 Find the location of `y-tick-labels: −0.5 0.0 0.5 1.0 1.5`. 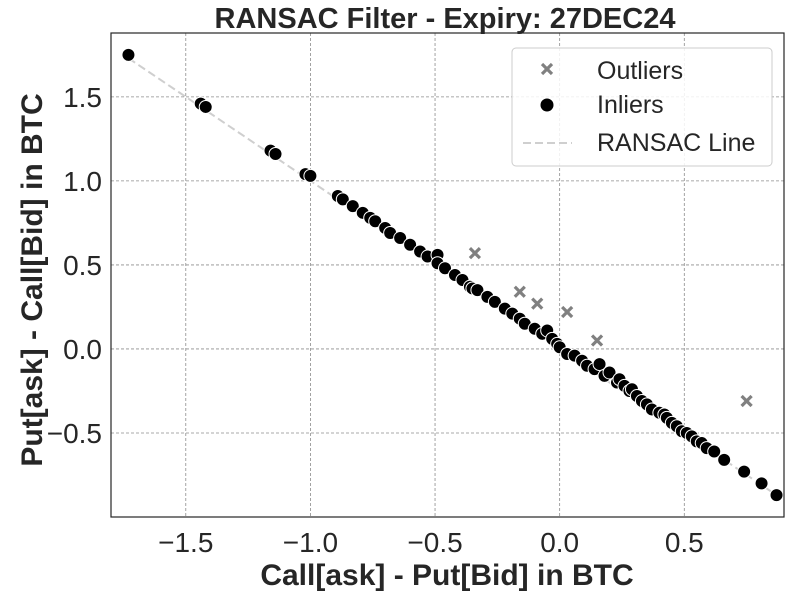

y-tick-labels: −0.5 0.0 0.5 1.0 1.5 is located at coordinates (74, 265).